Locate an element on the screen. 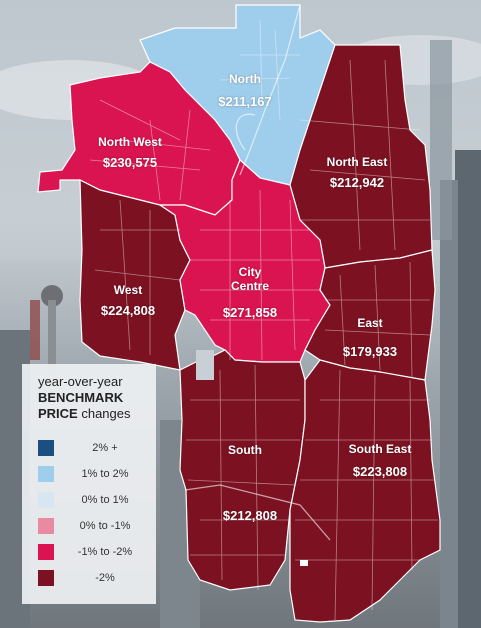  region-name: City Centre is located at coordinates (249, 279).